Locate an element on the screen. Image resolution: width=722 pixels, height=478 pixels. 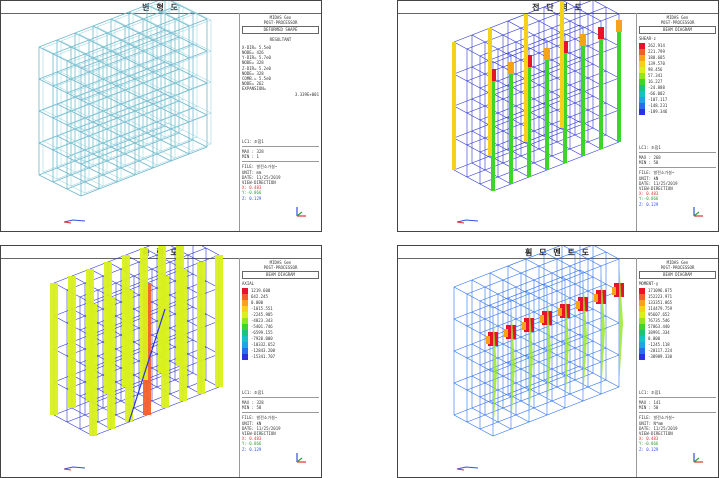
legend-entry: -5401.746 is located at coordinates (280, 327).